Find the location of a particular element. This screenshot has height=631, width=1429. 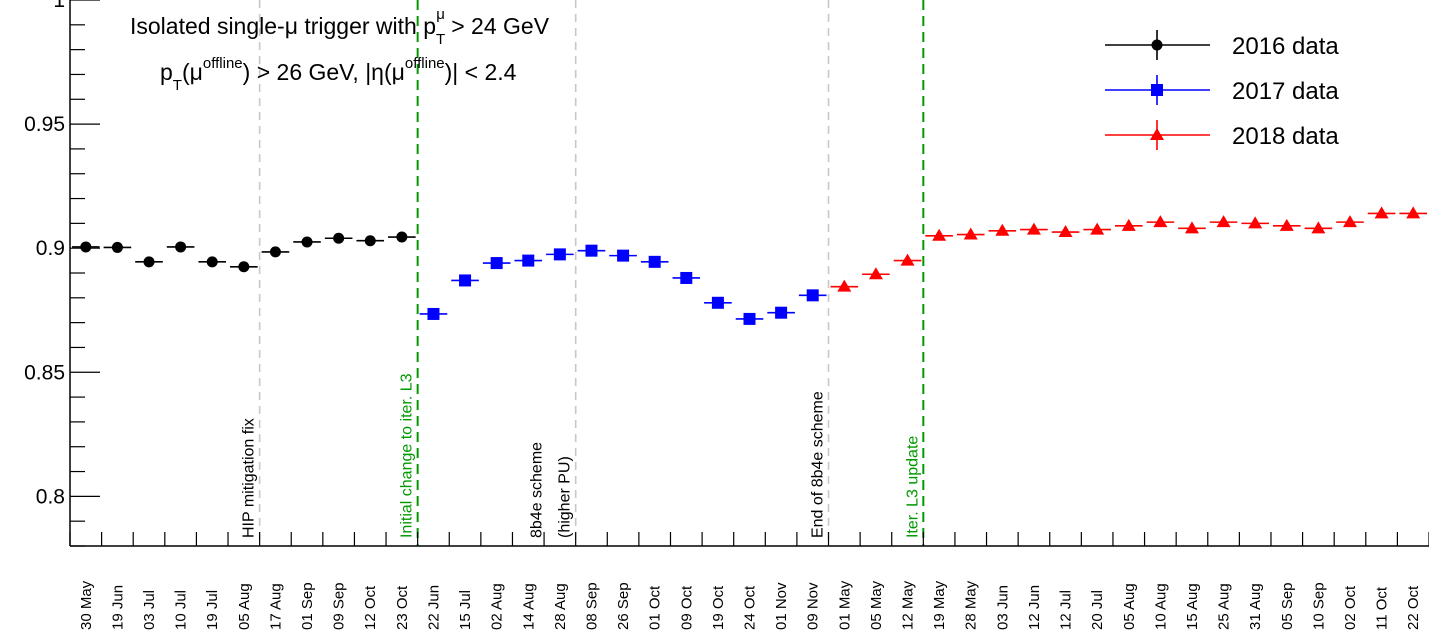

legend-label: 2017 data is located at coordinates (1285, 91).